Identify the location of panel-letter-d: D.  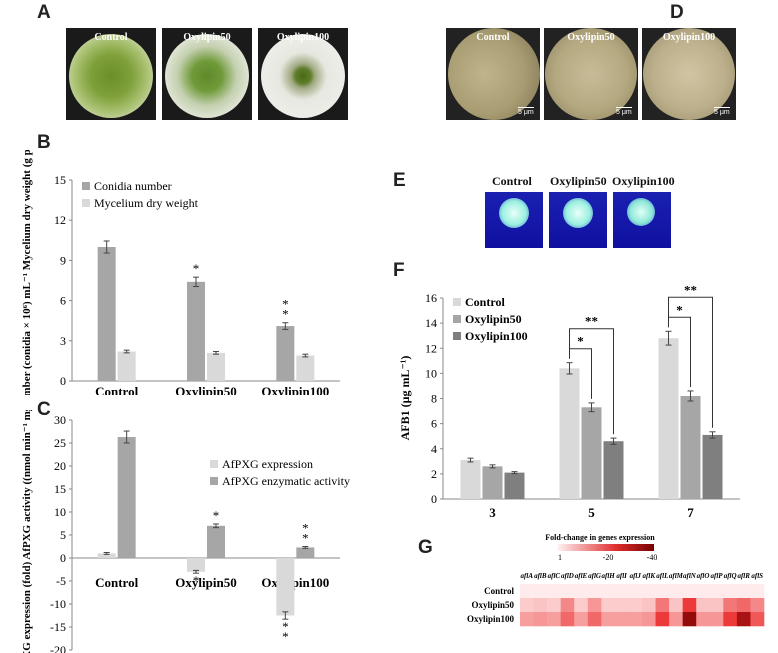
(677, 12).